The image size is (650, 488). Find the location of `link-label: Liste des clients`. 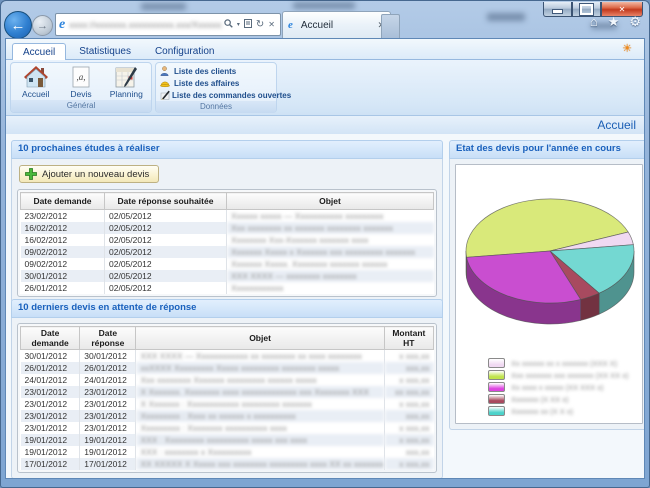

link-label: Liste des clients is located at coordinates (205, 71).